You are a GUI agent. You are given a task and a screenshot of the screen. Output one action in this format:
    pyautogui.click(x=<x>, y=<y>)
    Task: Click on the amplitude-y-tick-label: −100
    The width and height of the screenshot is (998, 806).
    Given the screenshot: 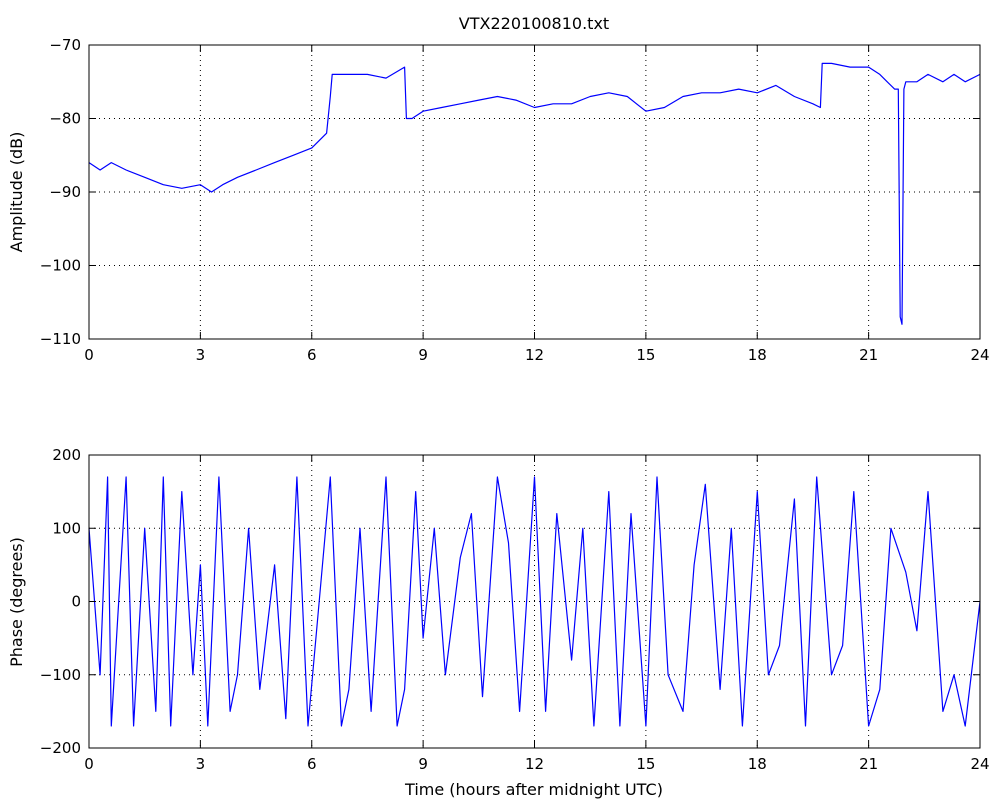 What is the action you would take?
    pyautogui.click(x=60, y=266)
    